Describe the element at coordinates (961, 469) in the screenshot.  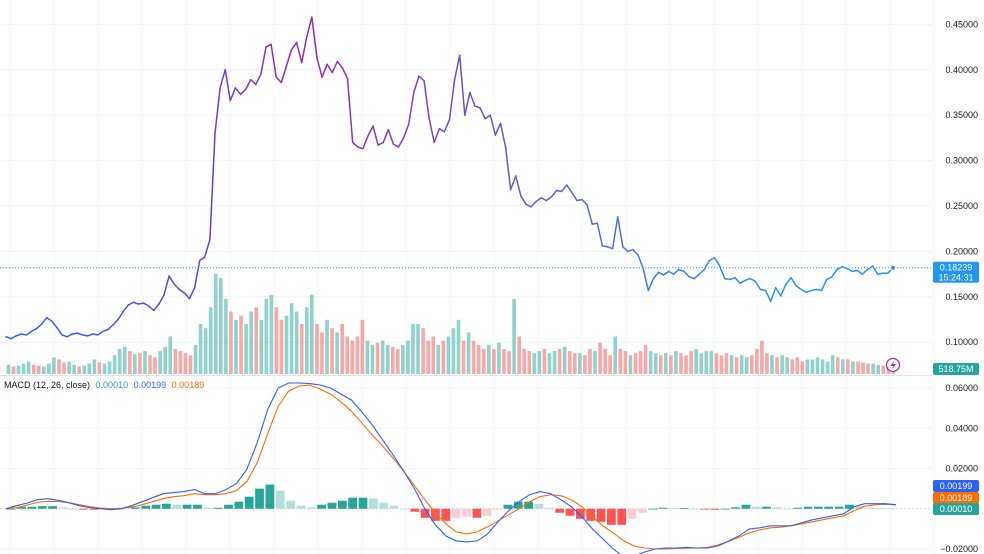
I see `macd-tick-label: 0.02000` at that location.